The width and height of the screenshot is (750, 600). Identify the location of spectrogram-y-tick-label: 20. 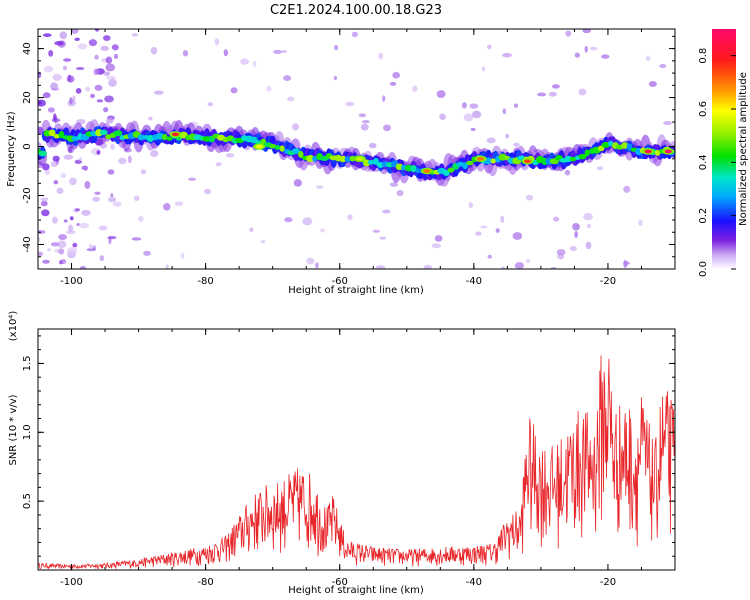
(27, 97).